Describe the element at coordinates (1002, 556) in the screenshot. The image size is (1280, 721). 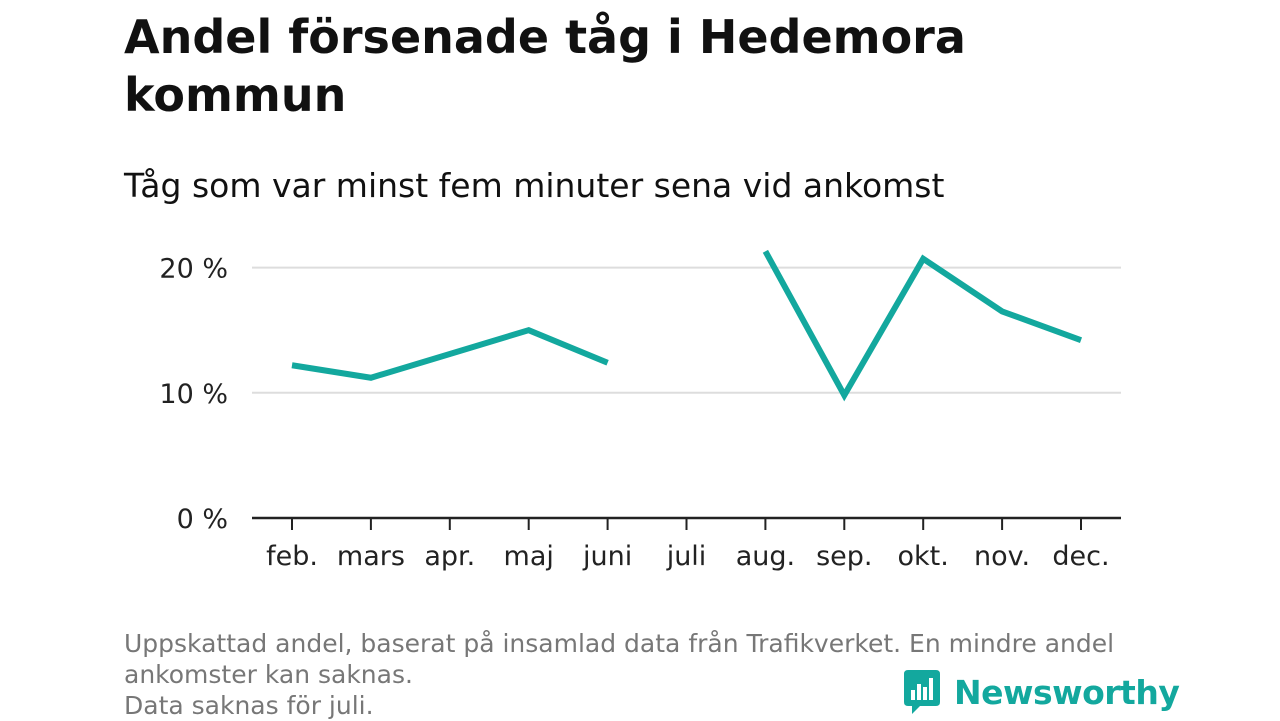
I see `x-tick-label: nov.` at that location.